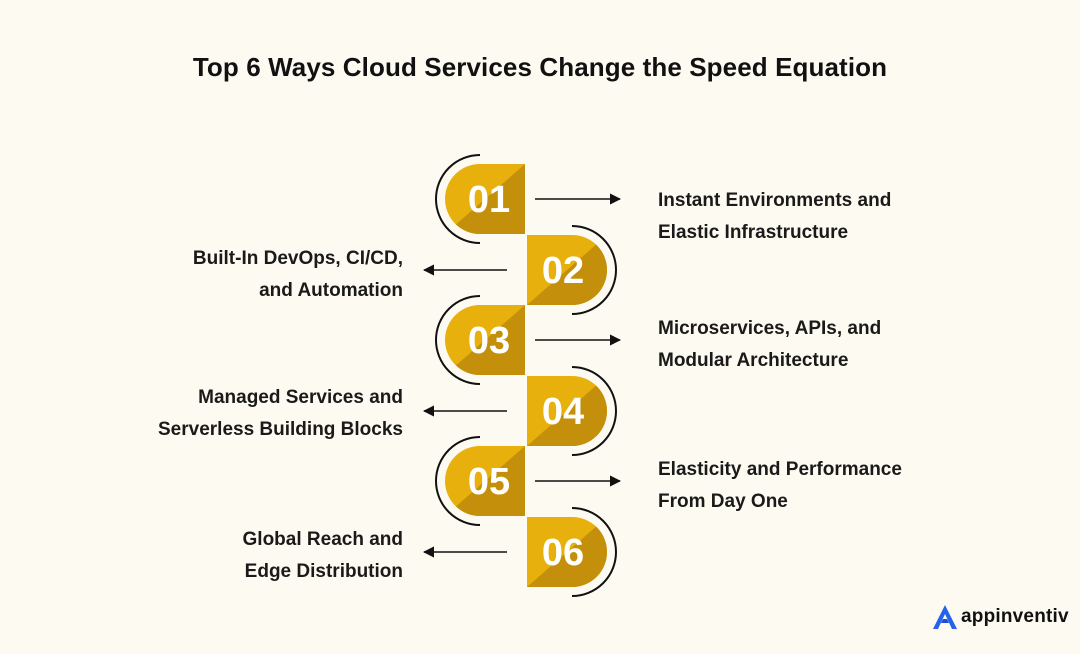  Describe the element at coordinates (528, 481) in the screenshot. I see `step-5-badge: 05` at that location.